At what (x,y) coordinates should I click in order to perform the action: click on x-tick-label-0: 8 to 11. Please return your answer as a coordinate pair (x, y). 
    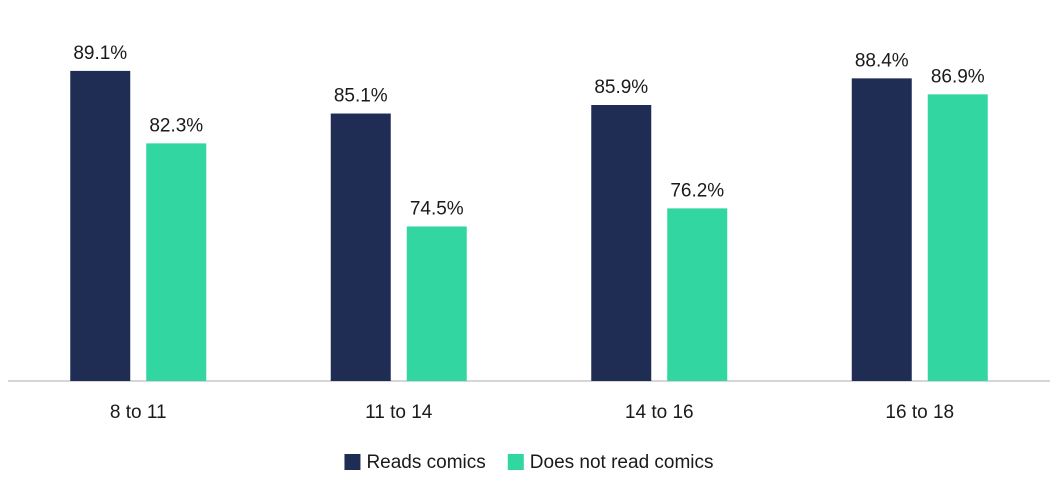
    Looking at the image, I should click on (138, 412).